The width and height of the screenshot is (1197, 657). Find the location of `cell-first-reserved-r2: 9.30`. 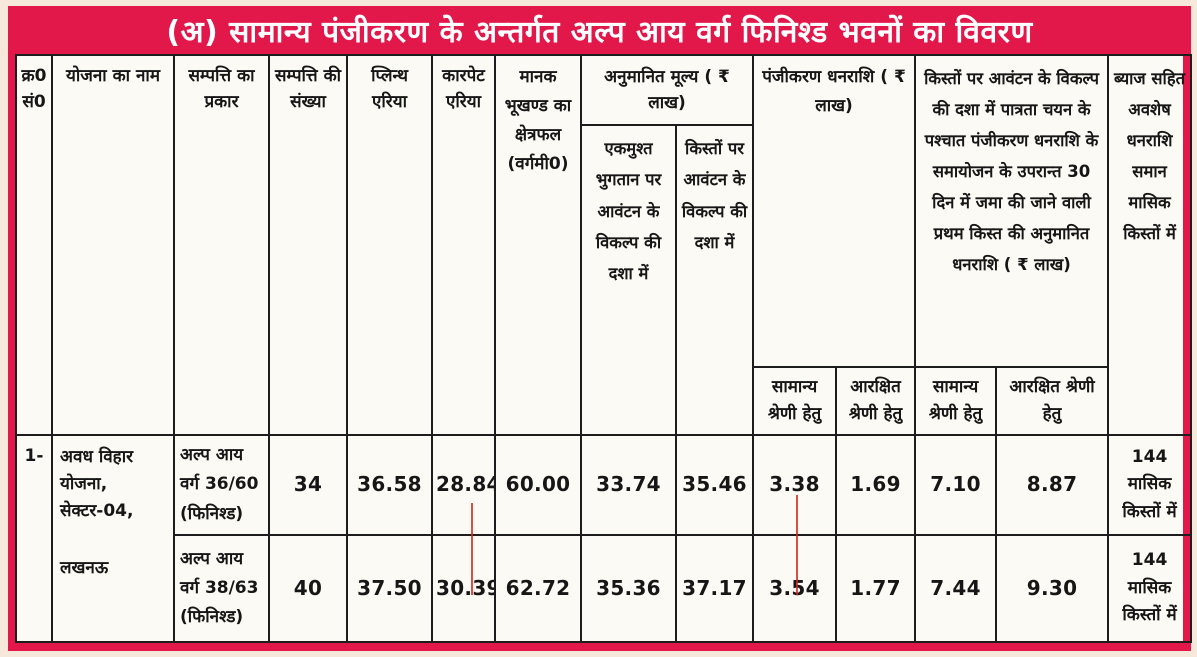

cell-first-reserved-r2: 9.30 is located at coordinates (1052, 588).